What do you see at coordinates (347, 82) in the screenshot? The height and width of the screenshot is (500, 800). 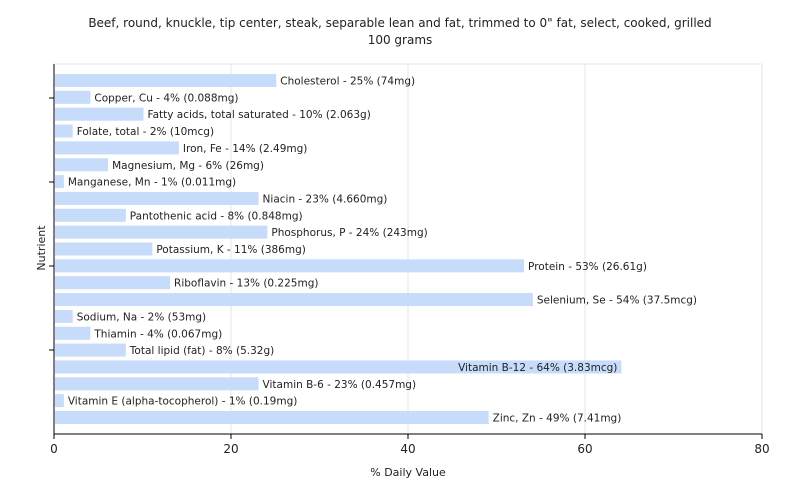 I see `bar-label: Cholesterol - 25% (74mg)` at bounding box center [347, 82].